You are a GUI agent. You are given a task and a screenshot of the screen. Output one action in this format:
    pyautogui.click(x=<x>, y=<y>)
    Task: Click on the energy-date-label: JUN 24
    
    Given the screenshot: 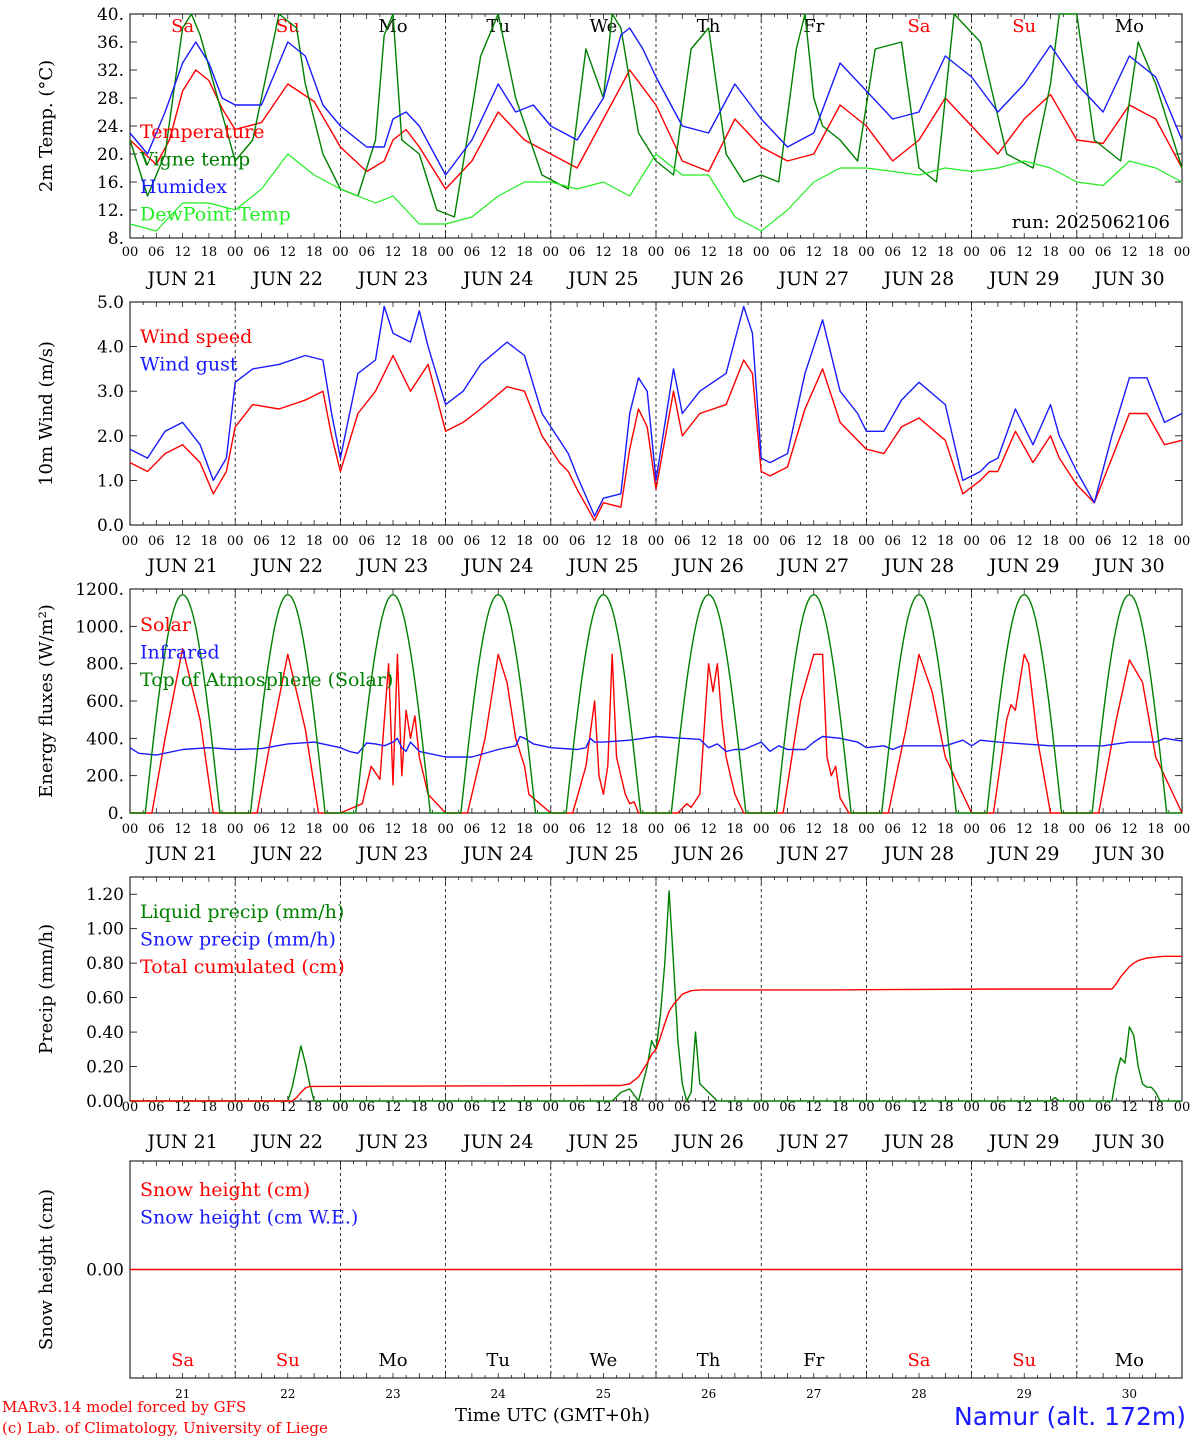 What is the action you would take?
    pyautogui.click(x=497, y=854)
    